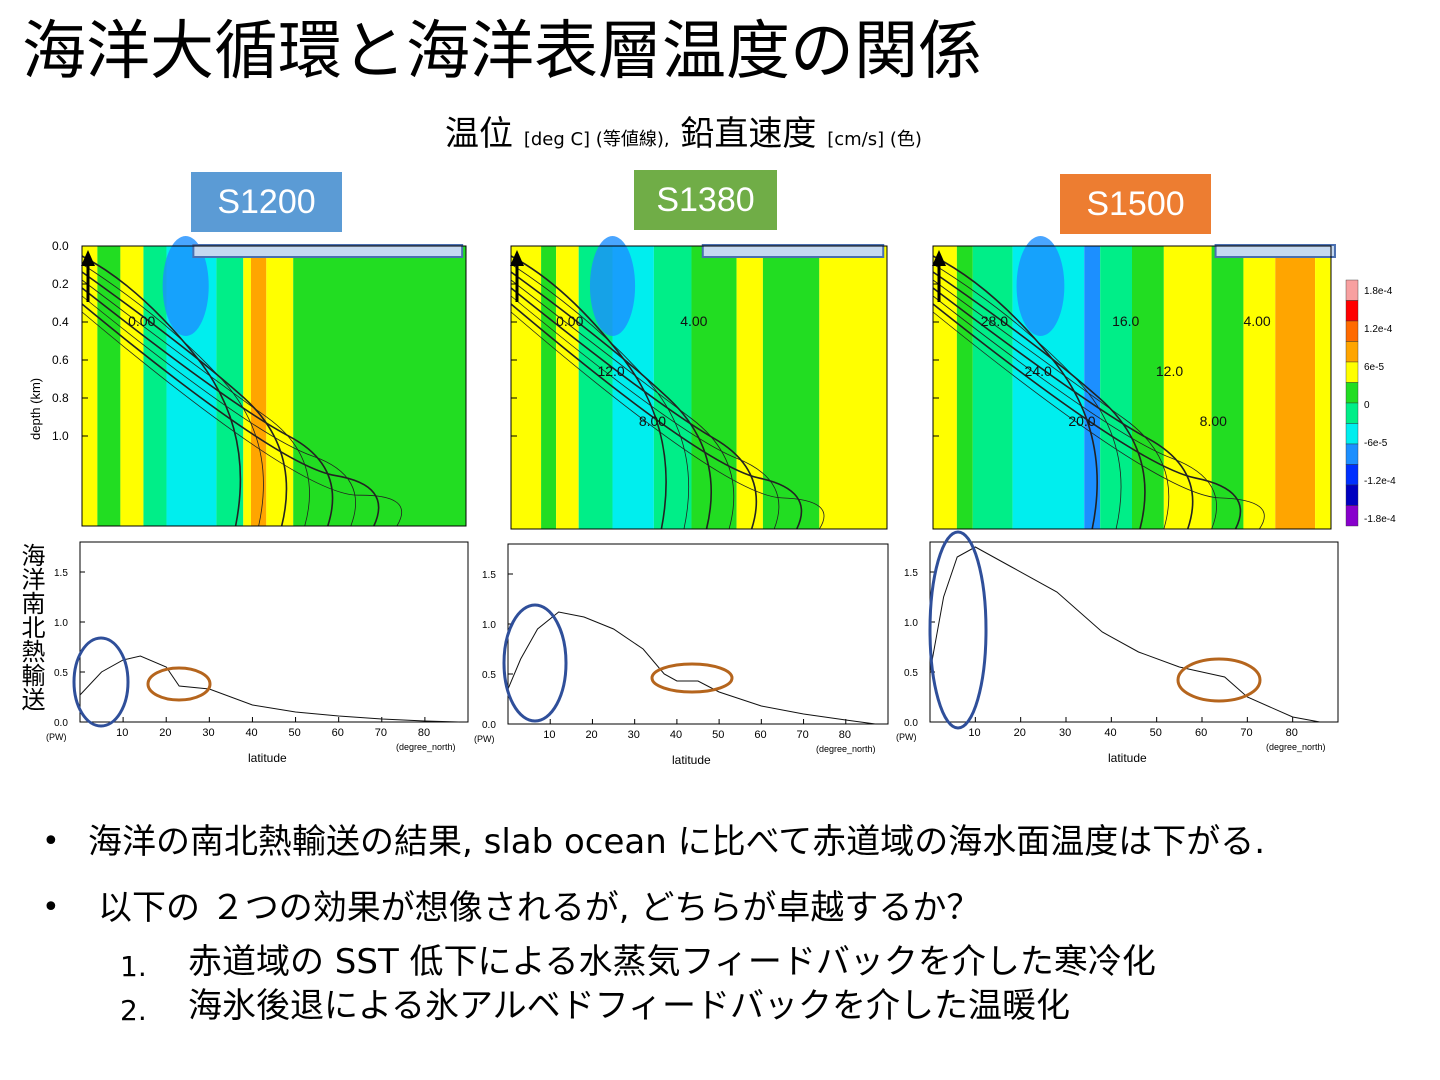 This screenshot has height=1080, width=1440. Describe the element at coordinates (424, 733) in the screenshot. I see `x-tick-label: 80` at that location.